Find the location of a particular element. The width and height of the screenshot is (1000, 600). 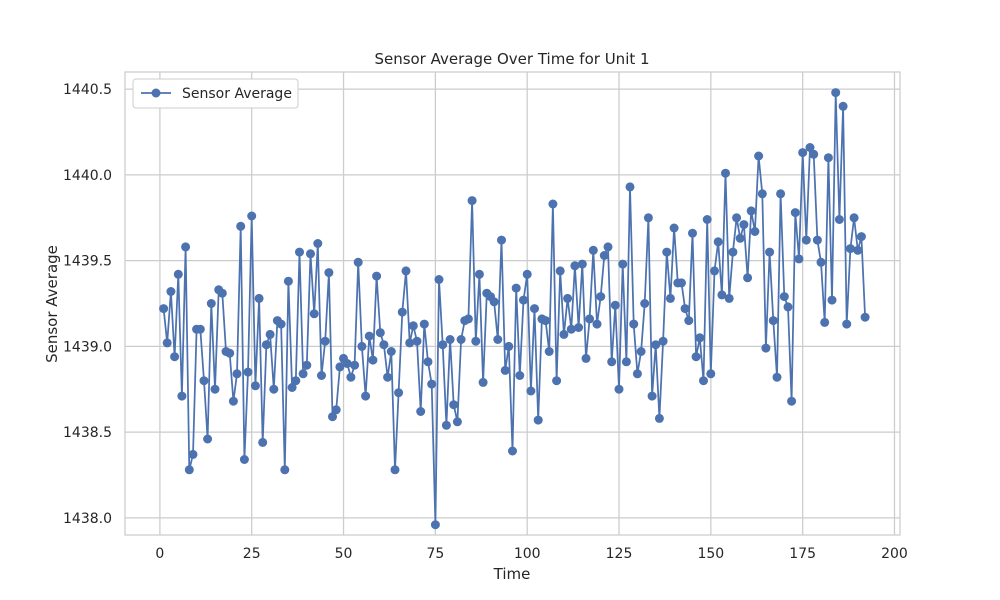

x-tick-label: 75 is located at coordinates (435, 554).